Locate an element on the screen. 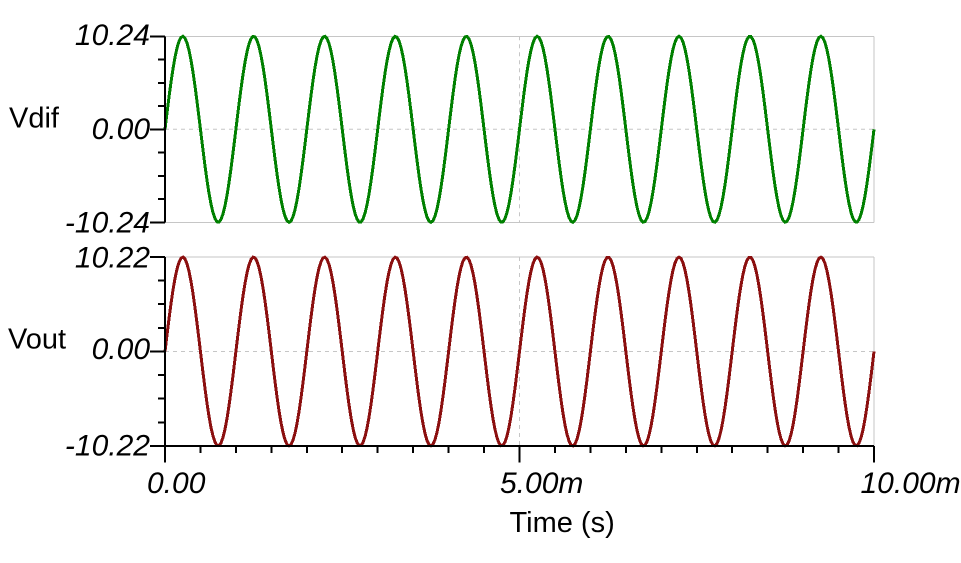 Image resolution: width=961 pixels, height=563 pixels. svg-text: Vdif is located at coordinates (34, 119).